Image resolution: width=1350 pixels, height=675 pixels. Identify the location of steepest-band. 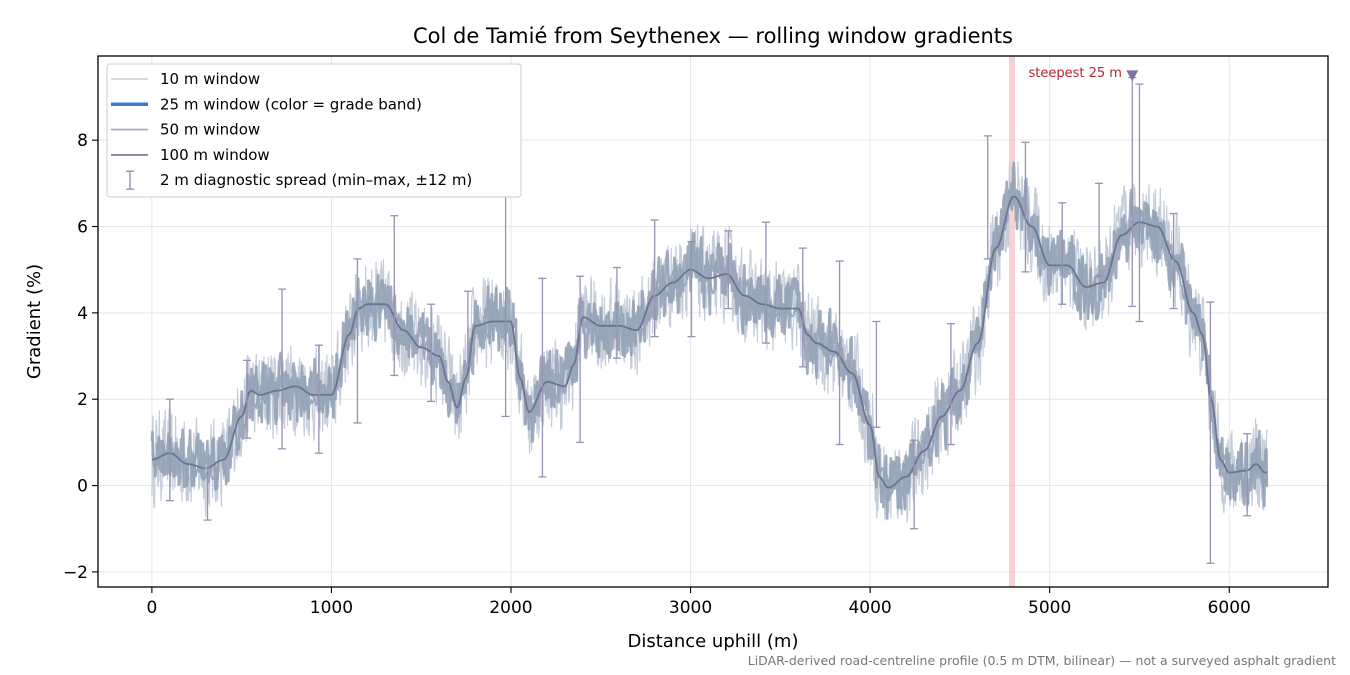
(1011, 321).